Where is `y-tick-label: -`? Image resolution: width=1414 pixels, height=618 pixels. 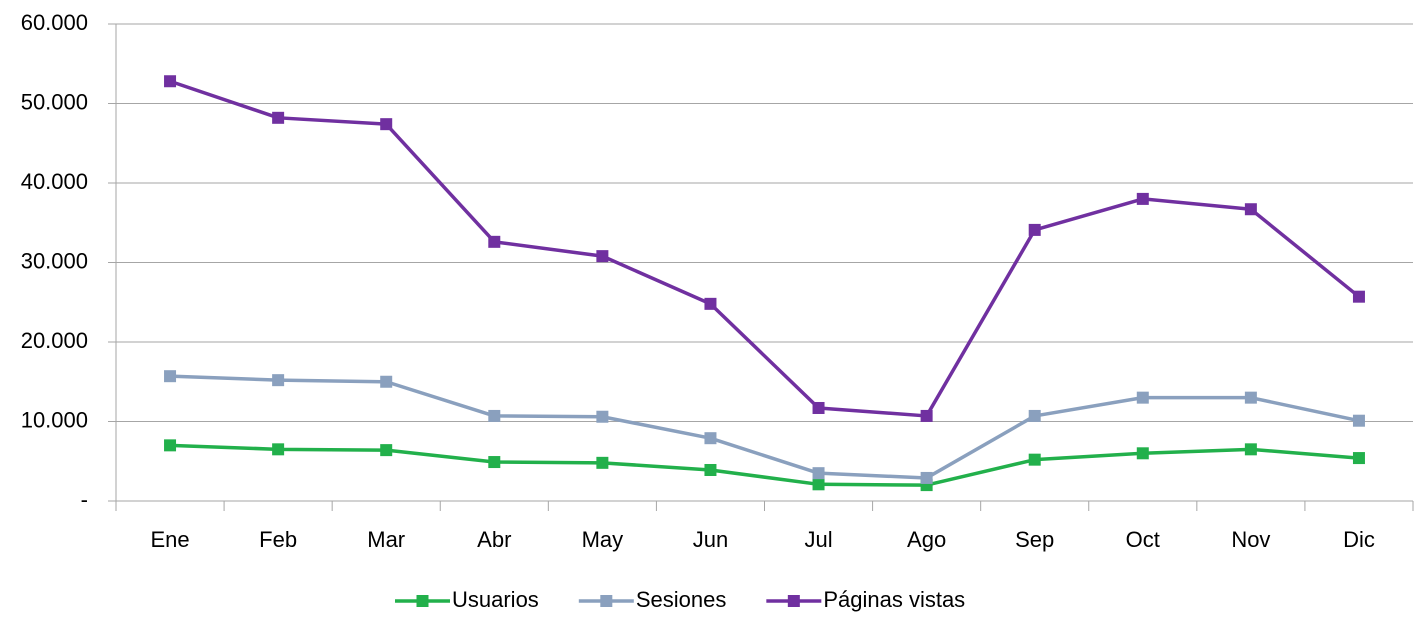
y-tick-label: - is located at coordinates (84, 499).